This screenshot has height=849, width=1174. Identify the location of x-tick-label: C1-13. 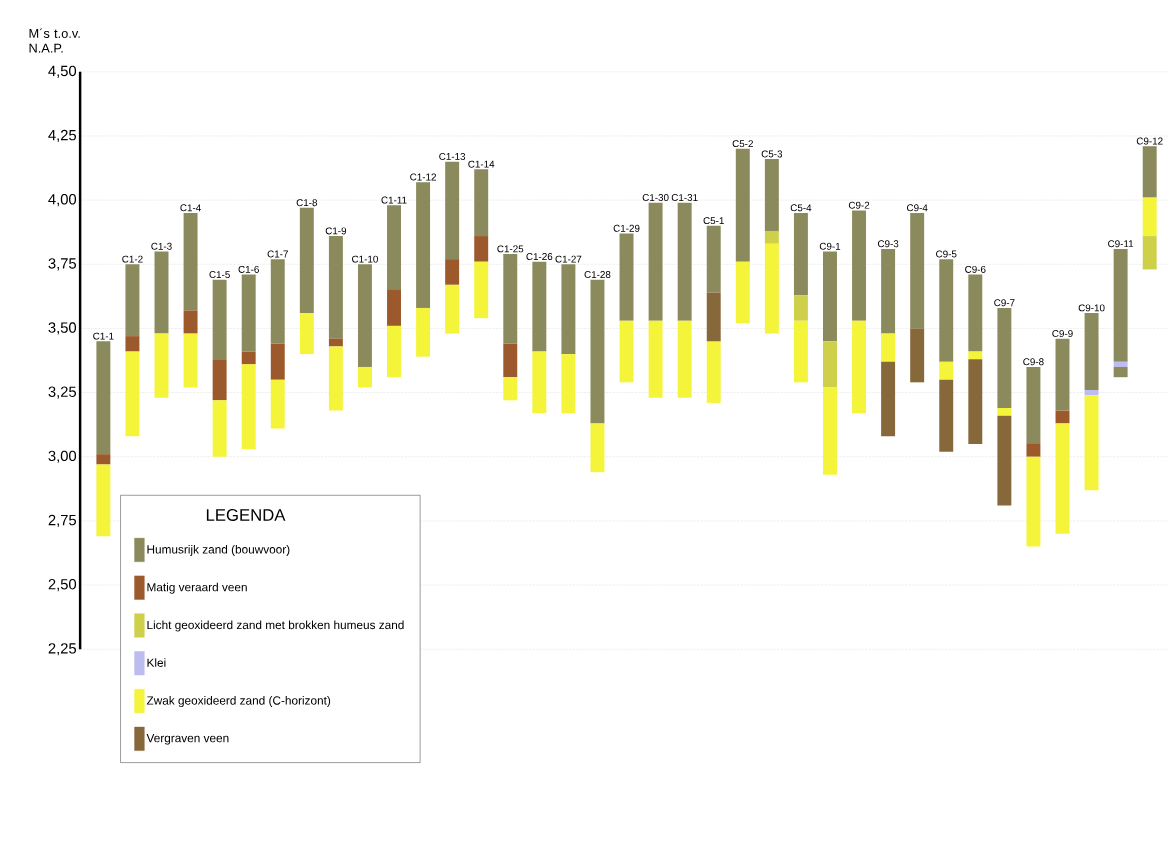
(452, 156).